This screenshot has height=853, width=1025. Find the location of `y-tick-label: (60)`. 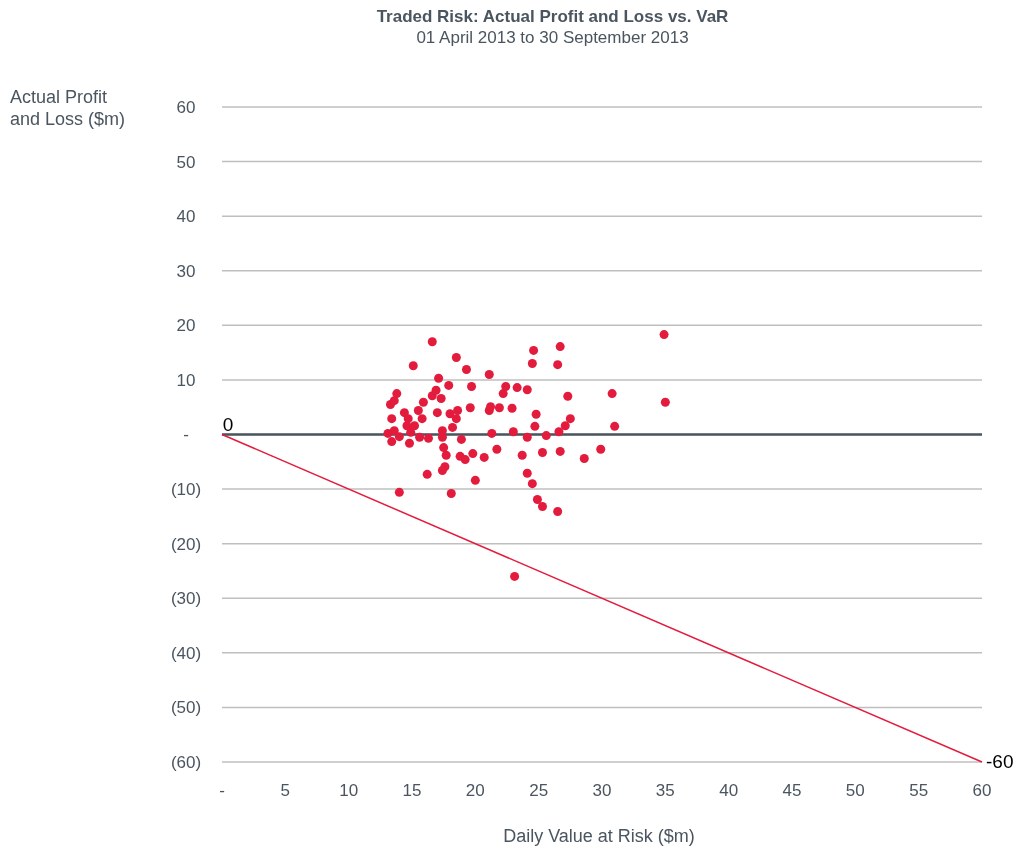

y-tick-label: (60) is located at coordinates (186, 762).